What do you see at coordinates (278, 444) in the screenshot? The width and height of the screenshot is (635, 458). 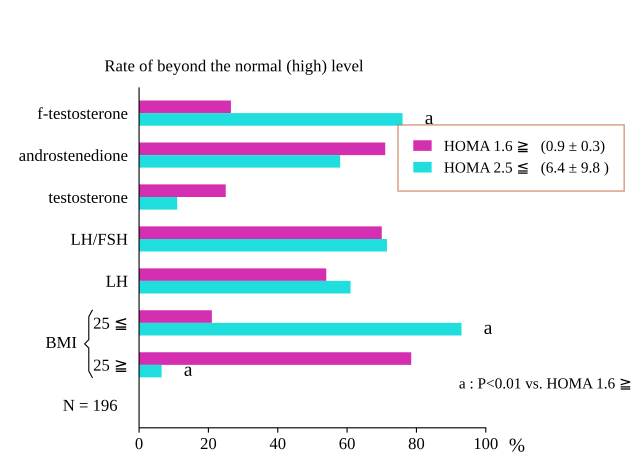 I see `x-tick-label: 40` at bounding box center [278, 444].